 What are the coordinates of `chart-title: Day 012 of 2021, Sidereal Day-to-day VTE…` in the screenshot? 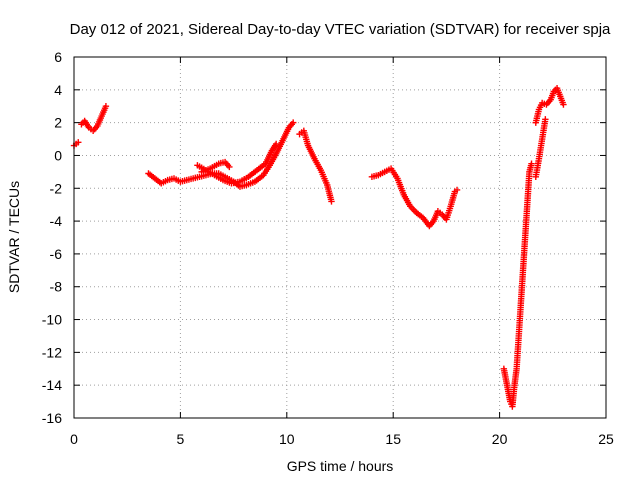 It's located at (340, 29).